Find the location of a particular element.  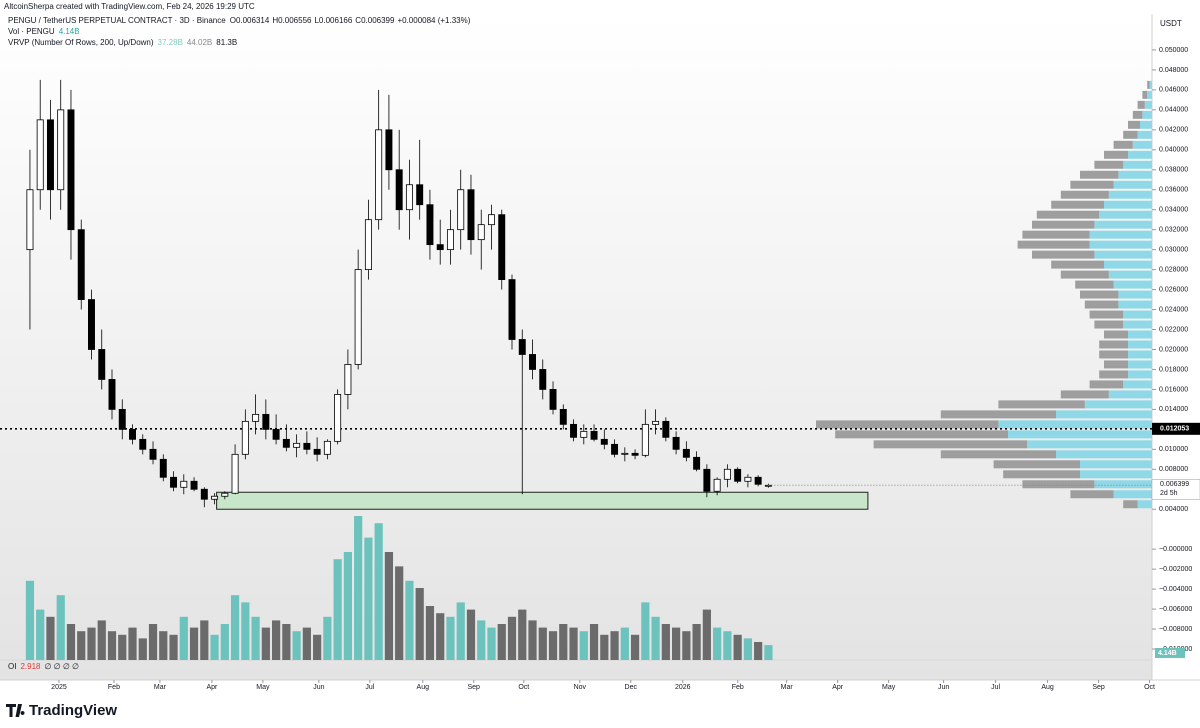

logo-mark is located at coordinates (15, 710).